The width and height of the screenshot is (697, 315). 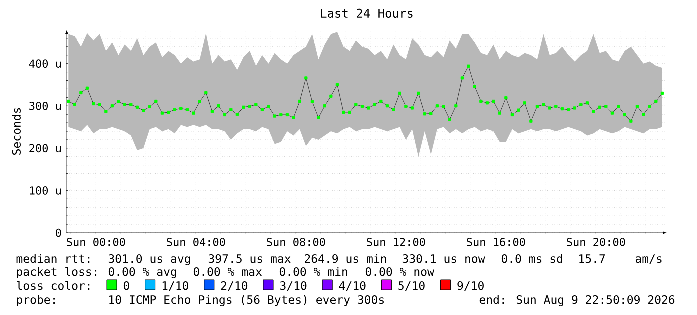 What do you see at coordinates (577, 300) in the screenshot?
I see `text: end: Sun Aug 9 22:50:09 2026` at bounding box center [577, 300].